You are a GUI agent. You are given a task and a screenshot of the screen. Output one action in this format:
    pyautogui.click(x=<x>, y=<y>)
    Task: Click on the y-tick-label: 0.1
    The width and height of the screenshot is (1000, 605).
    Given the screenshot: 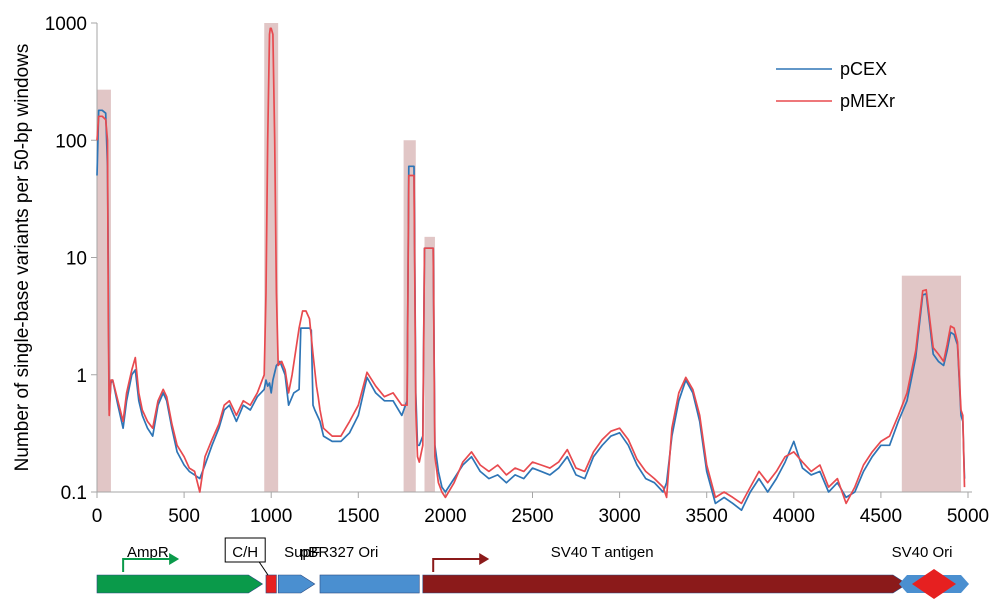 What is the action you would take?
    pyautogui.click(x=74, y=493)
    